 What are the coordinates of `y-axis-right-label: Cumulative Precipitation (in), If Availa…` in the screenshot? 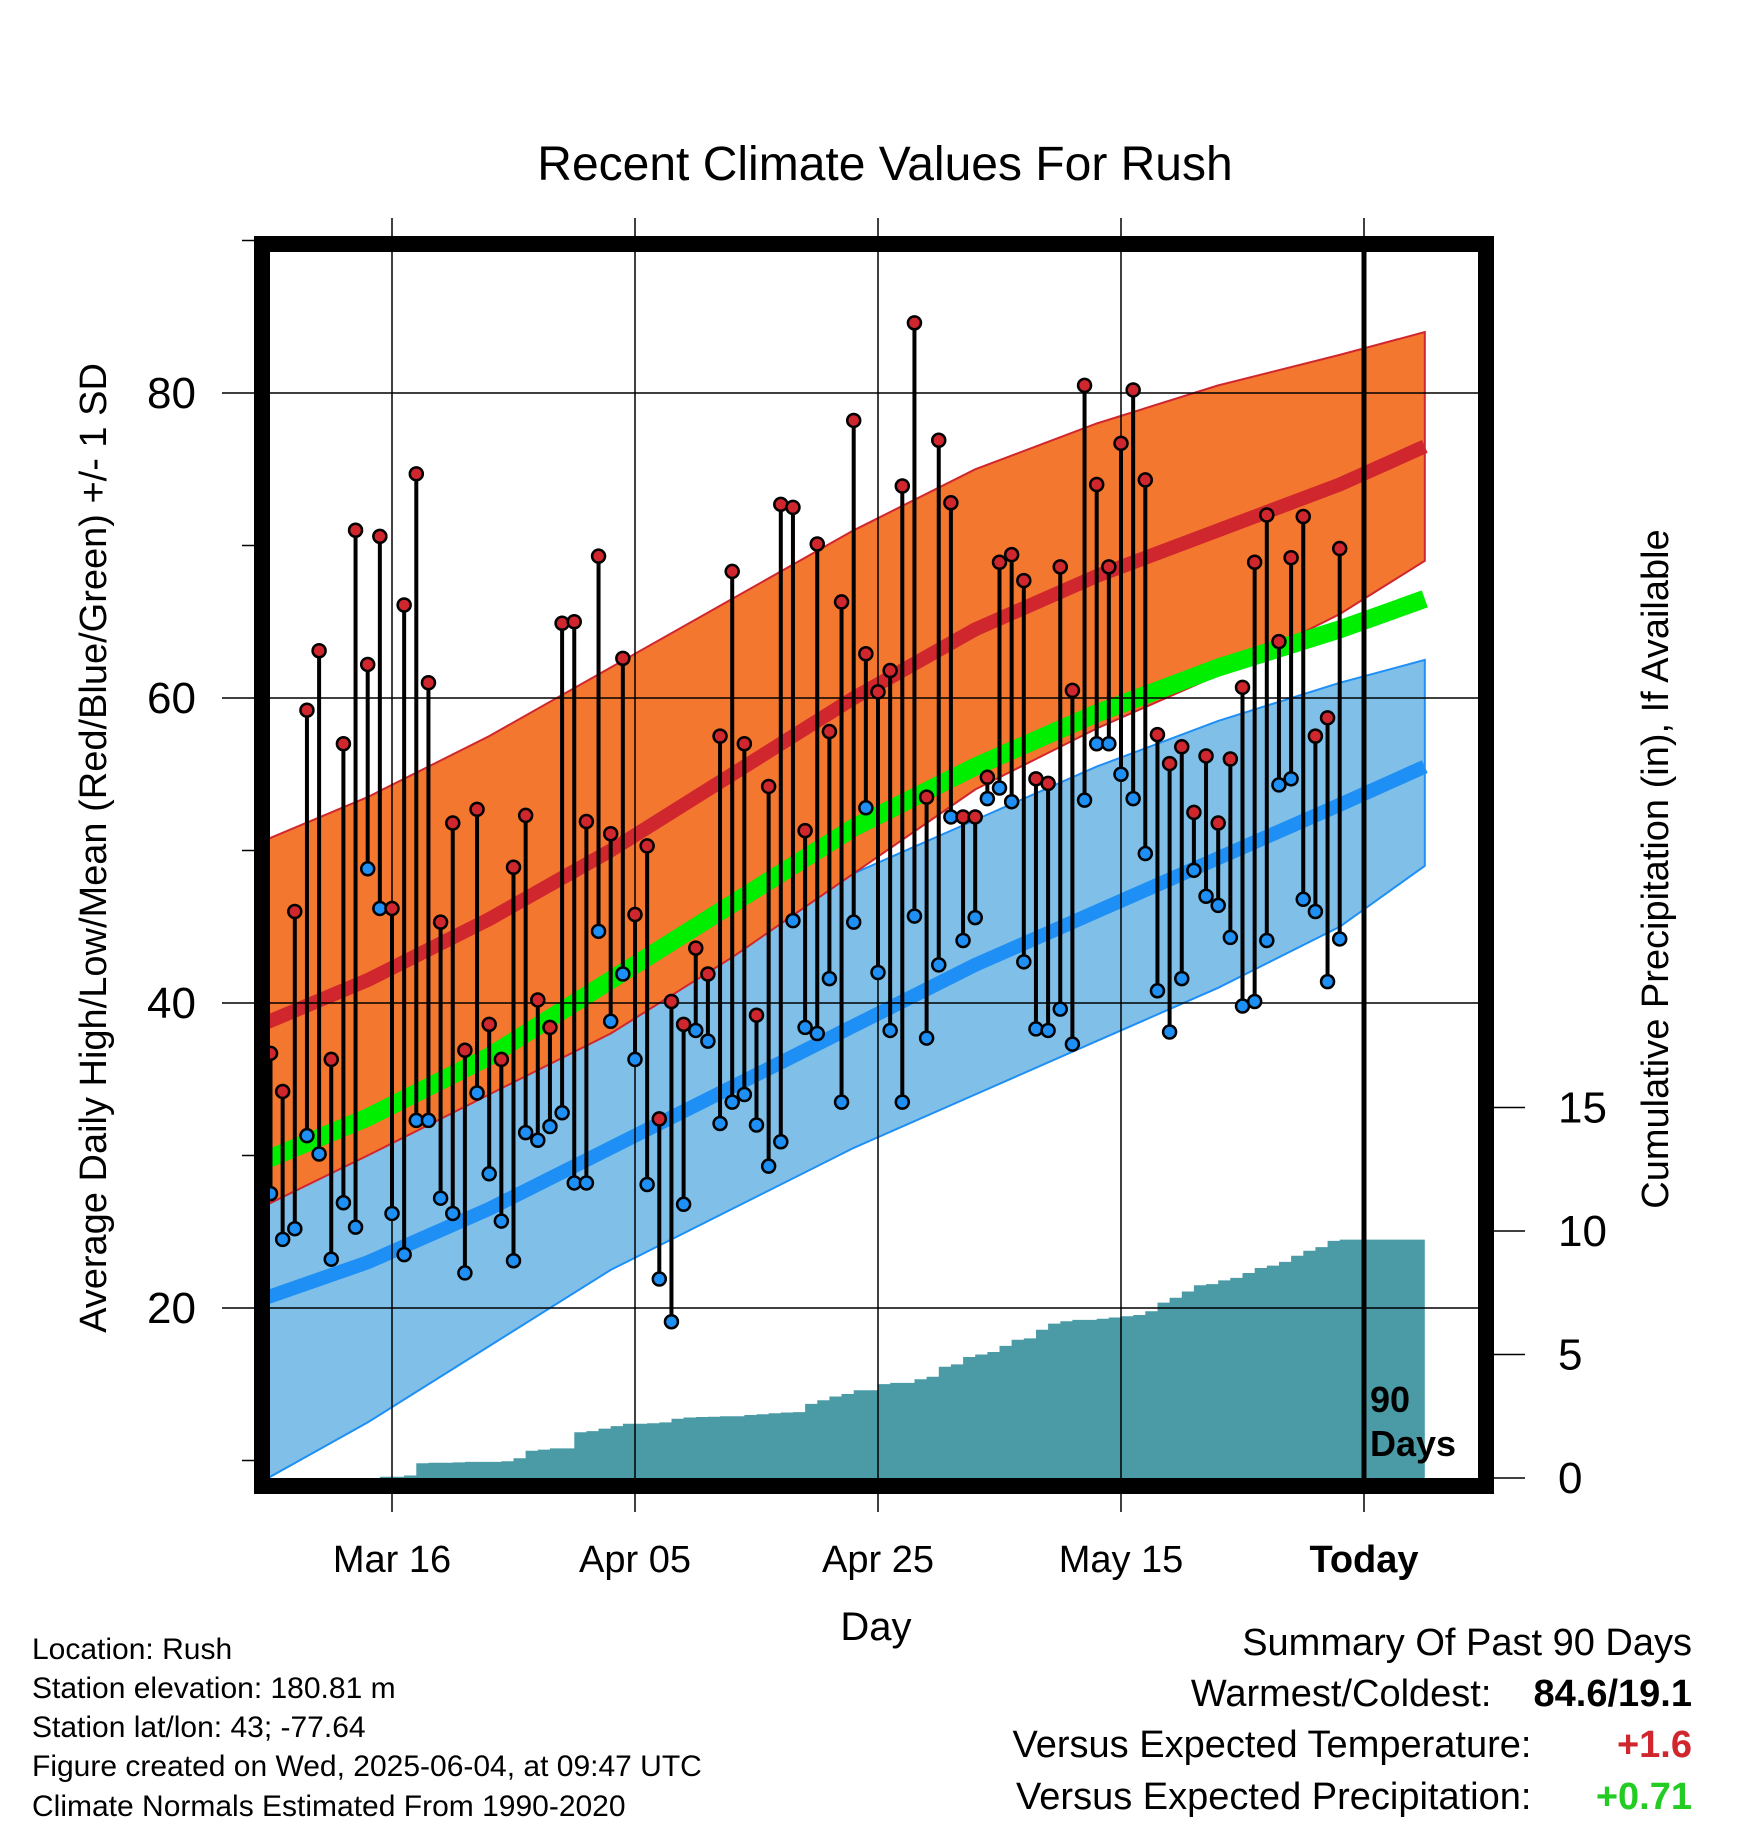 It's located at (1656, 868).